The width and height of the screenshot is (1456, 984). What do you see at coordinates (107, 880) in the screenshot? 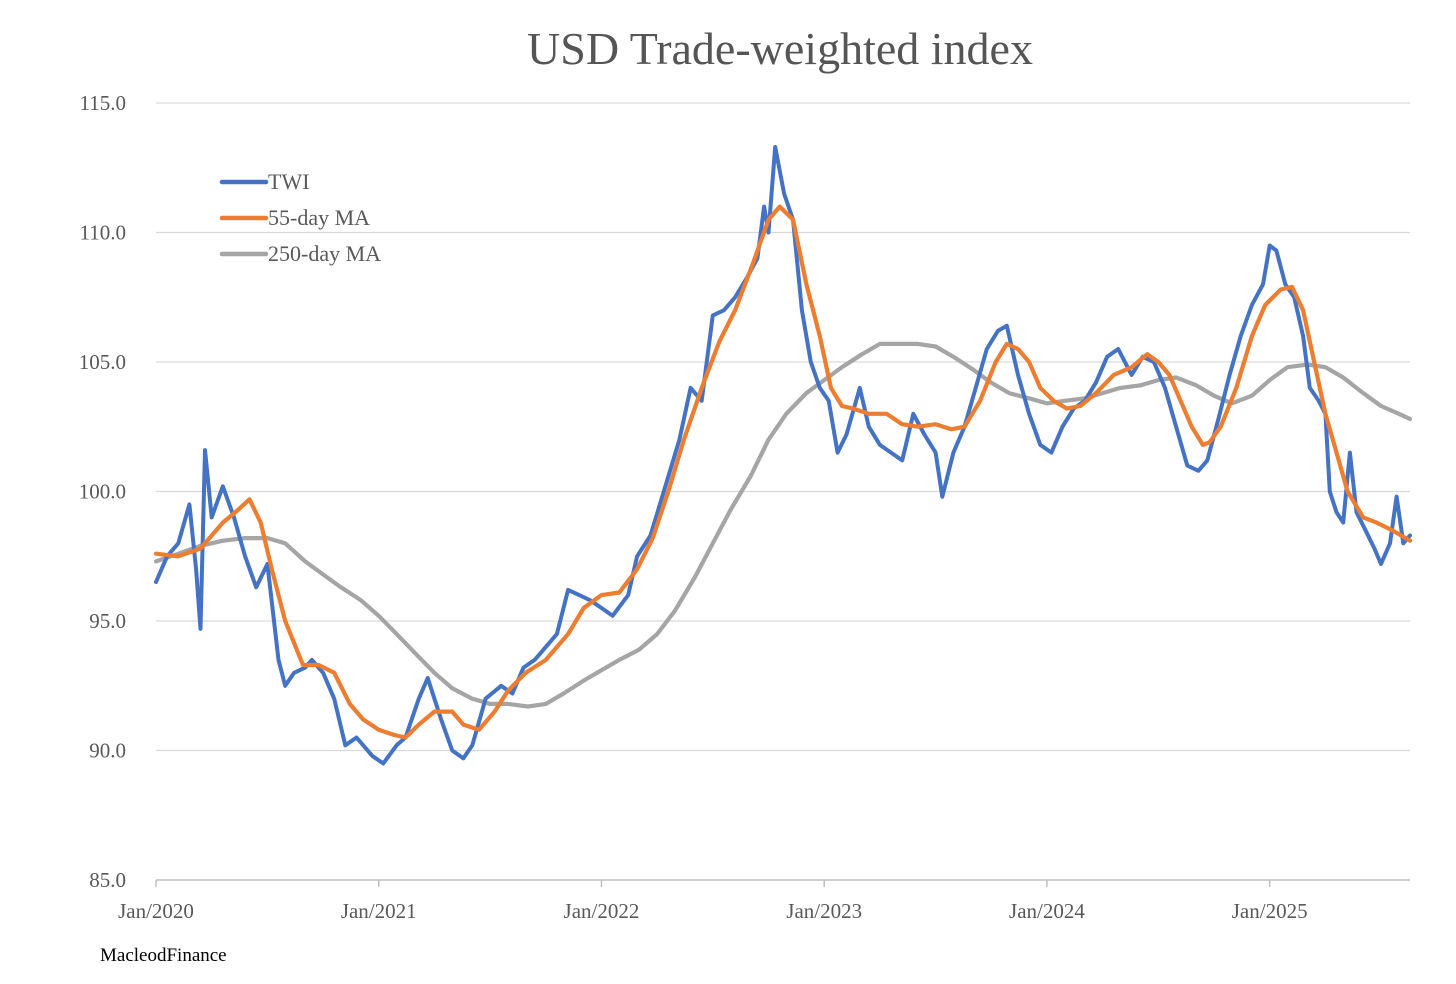
I see `y-tick-label: 85.0` at bounding box center [107, 880].